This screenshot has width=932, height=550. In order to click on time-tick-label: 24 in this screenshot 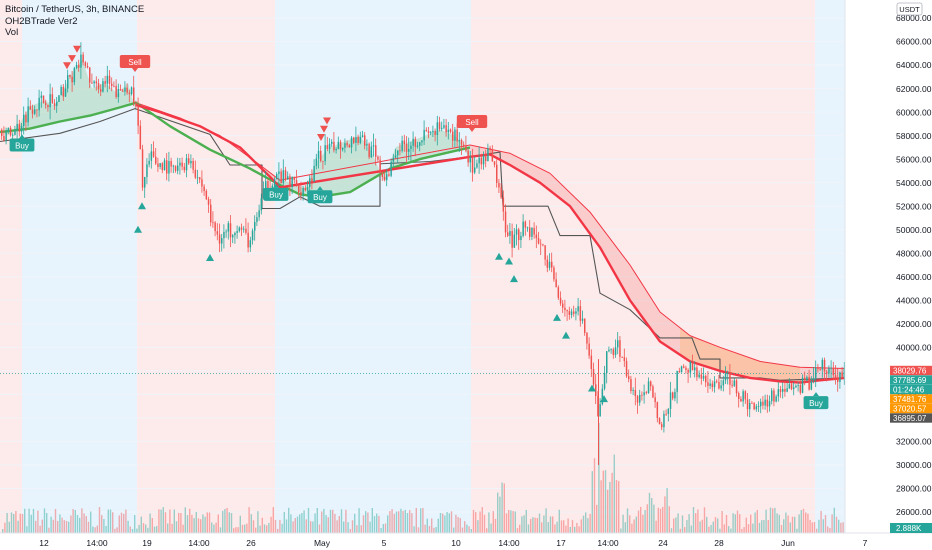, I will do `click(663, 543)`.